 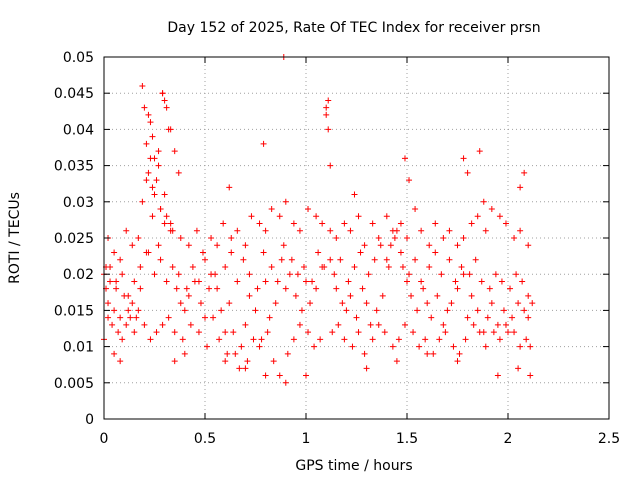 I want to click on y-axis-label: ROTI / TECUs, so click(x=15, y=238).